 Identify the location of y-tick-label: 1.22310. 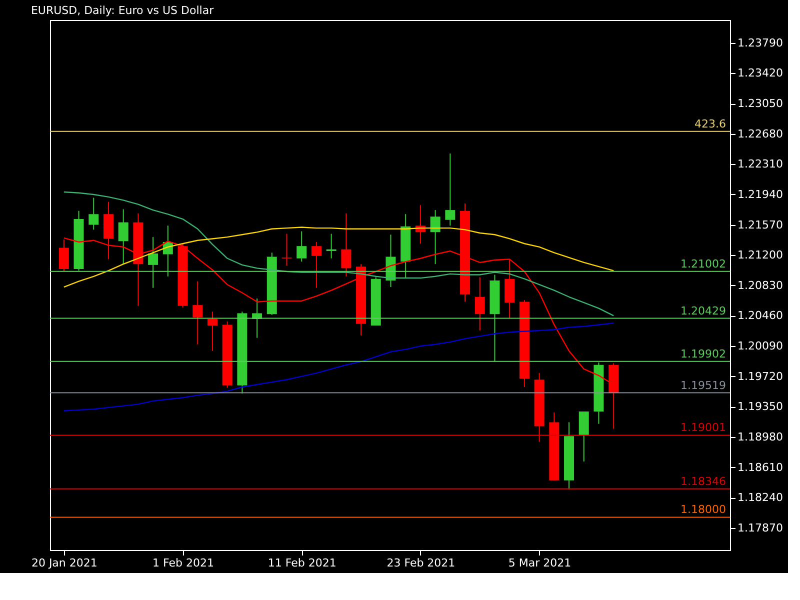
(760, 164).